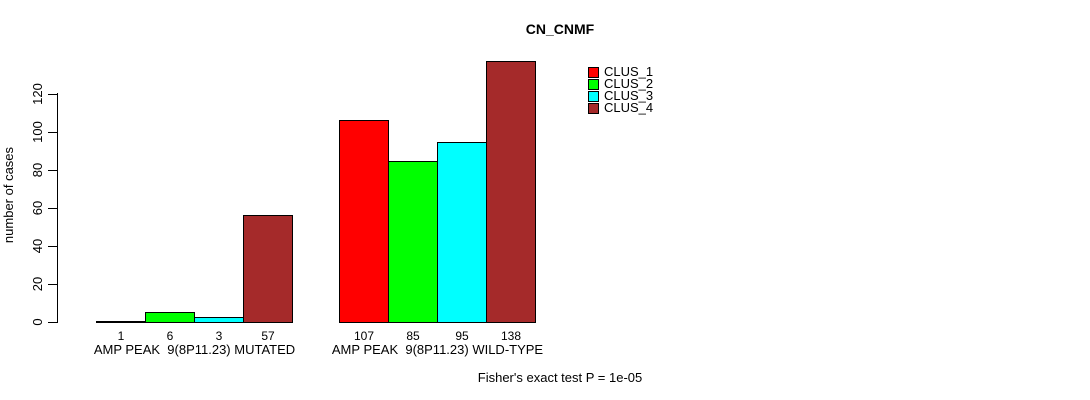 The image size is (1090, 400). I want to click on bar-clus_2-group1, so click(170, 317).